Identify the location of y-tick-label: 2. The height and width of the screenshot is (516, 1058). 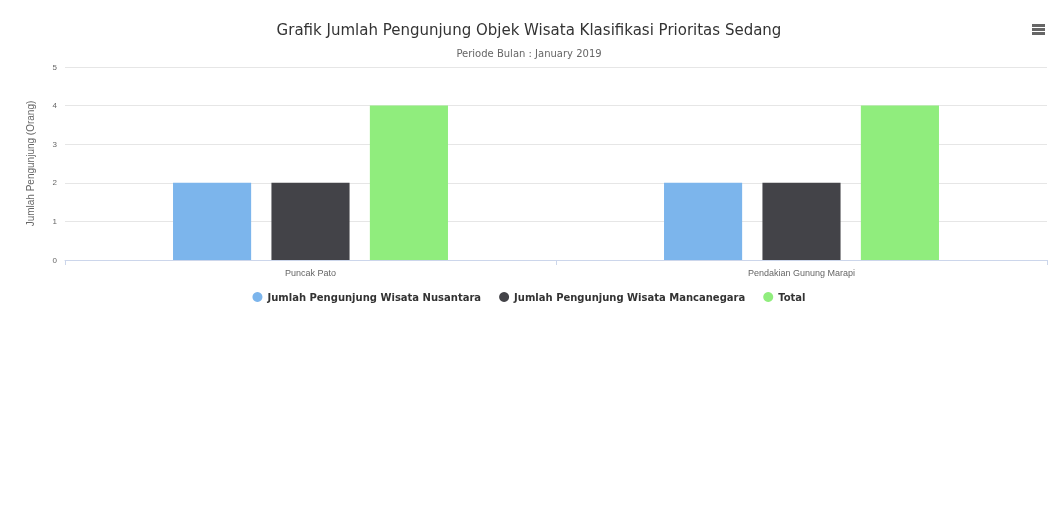
(55, 183).